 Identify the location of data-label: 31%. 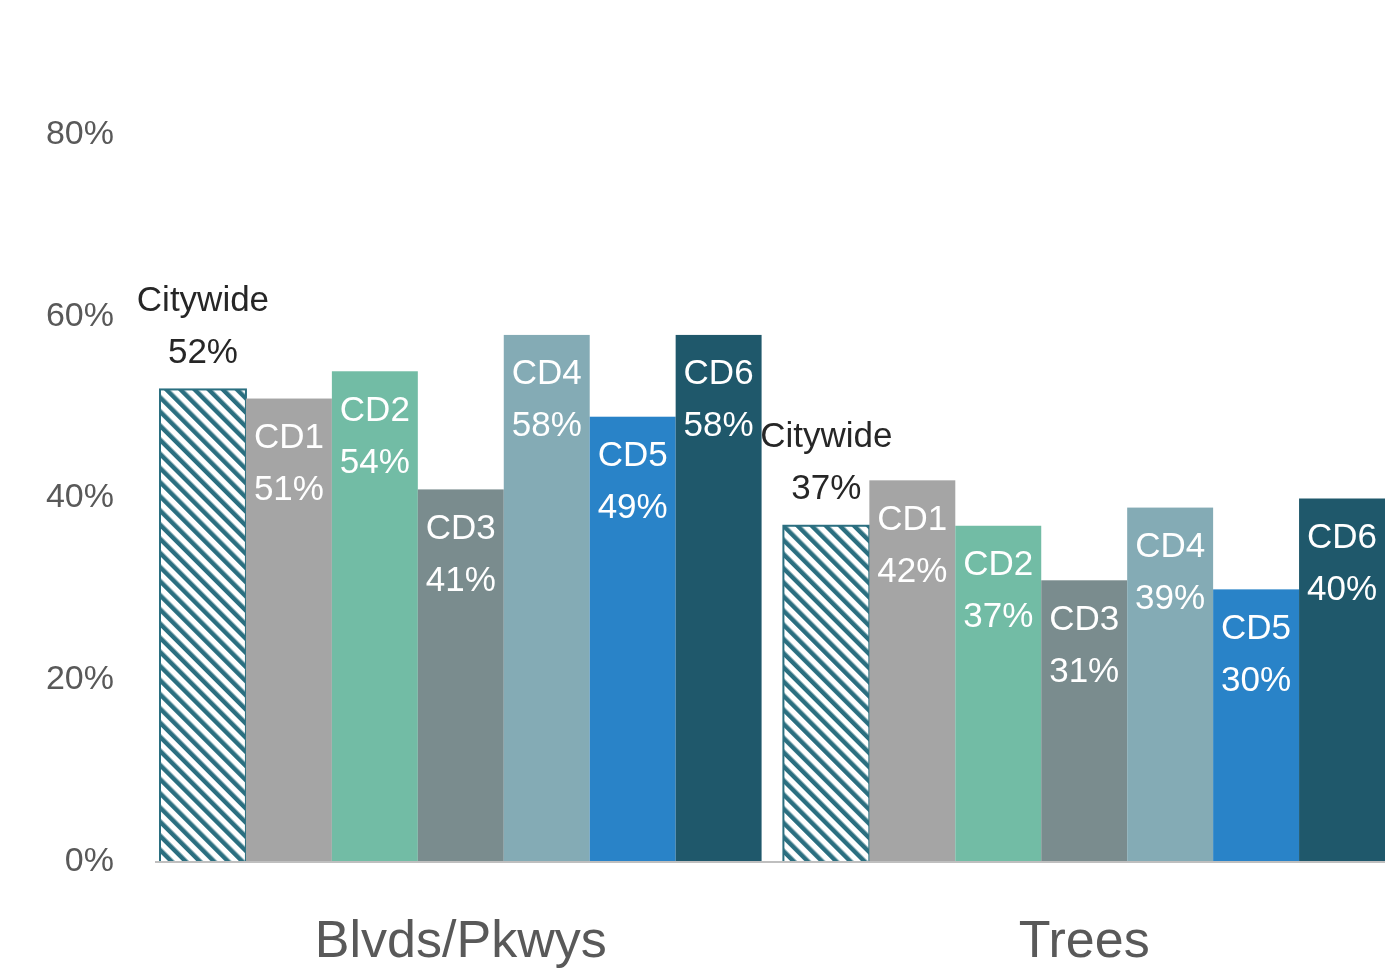
(1084, 669).